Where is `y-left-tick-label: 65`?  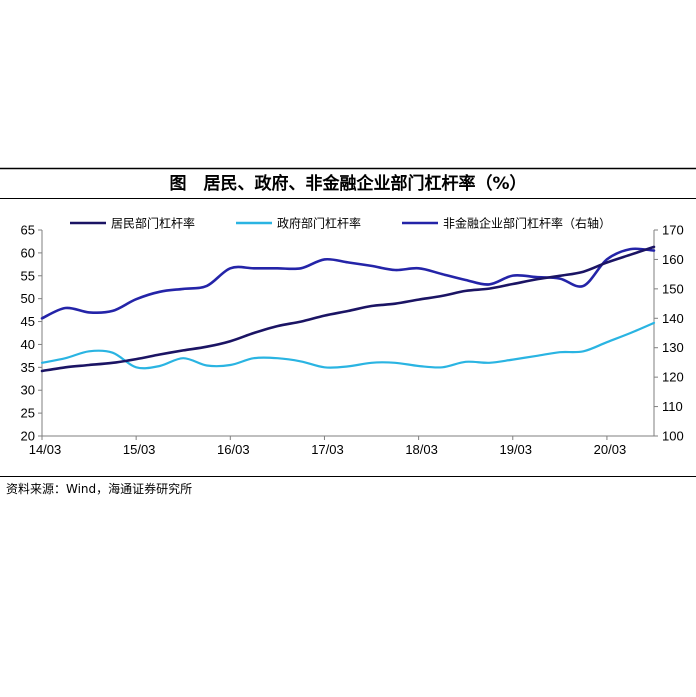
y-left-tick-label: 65 is located at coordinates (28, 230).